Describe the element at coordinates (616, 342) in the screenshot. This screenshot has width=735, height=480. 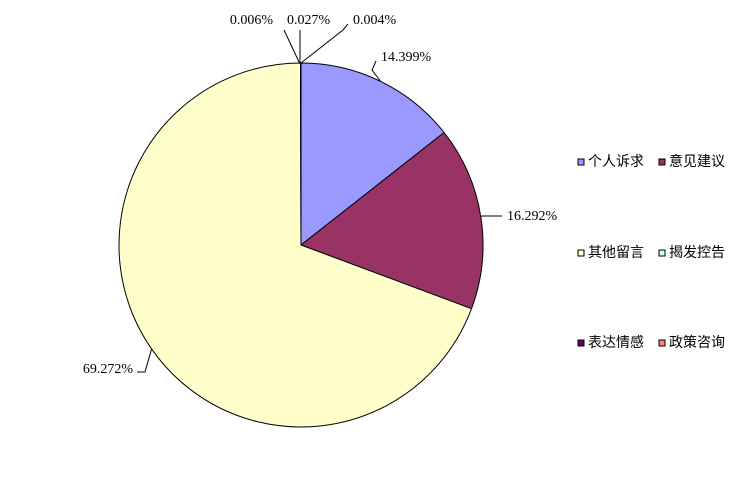
I see `legend-label-4: 表达情感` at that location.